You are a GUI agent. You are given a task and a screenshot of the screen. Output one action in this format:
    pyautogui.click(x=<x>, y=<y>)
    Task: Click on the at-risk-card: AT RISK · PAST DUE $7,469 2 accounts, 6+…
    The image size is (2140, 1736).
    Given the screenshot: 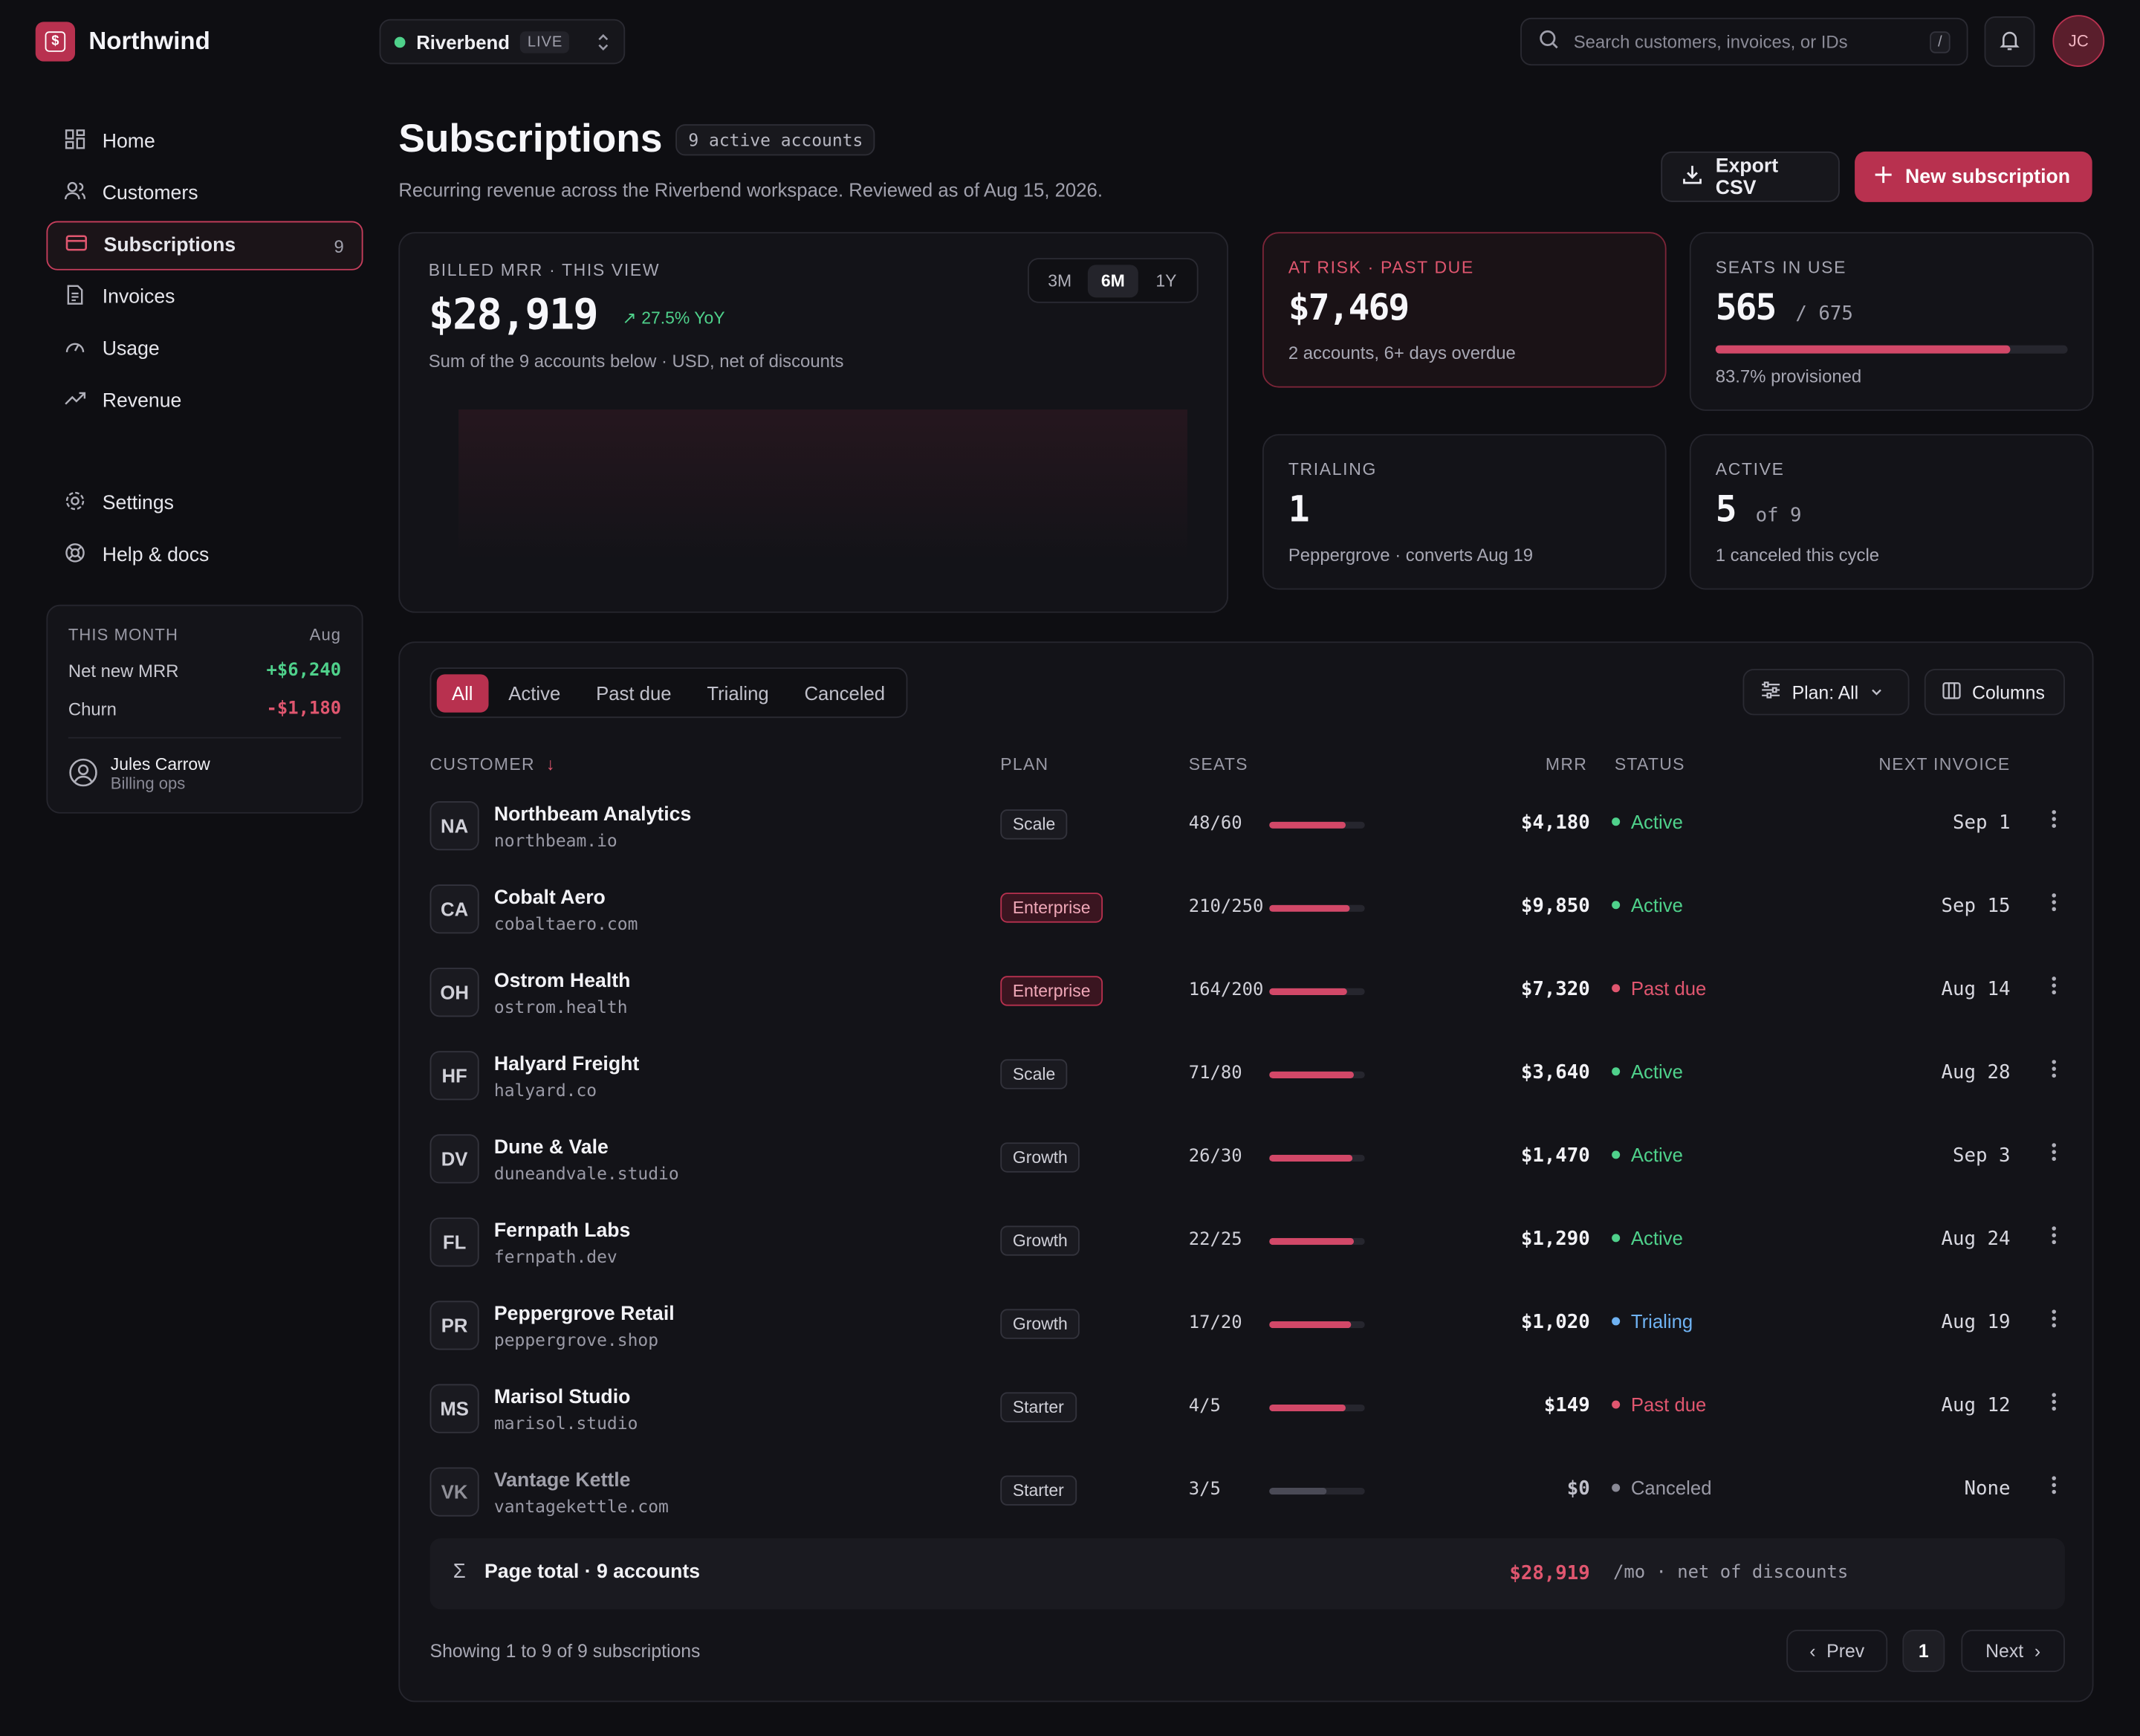 What is the action you would take?
    pyautogui.click(x=1464, y=310)
    